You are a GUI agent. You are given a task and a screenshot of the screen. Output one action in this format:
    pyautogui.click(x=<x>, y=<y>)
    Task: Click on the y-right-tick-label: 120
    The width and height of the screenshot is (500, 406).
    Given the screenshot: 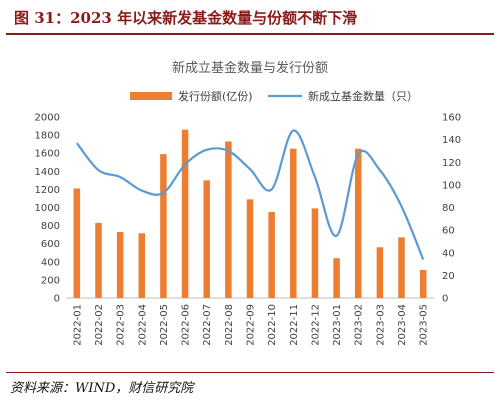 What is the action you would take?
    pyautogui.click(x=451, y=163)
    